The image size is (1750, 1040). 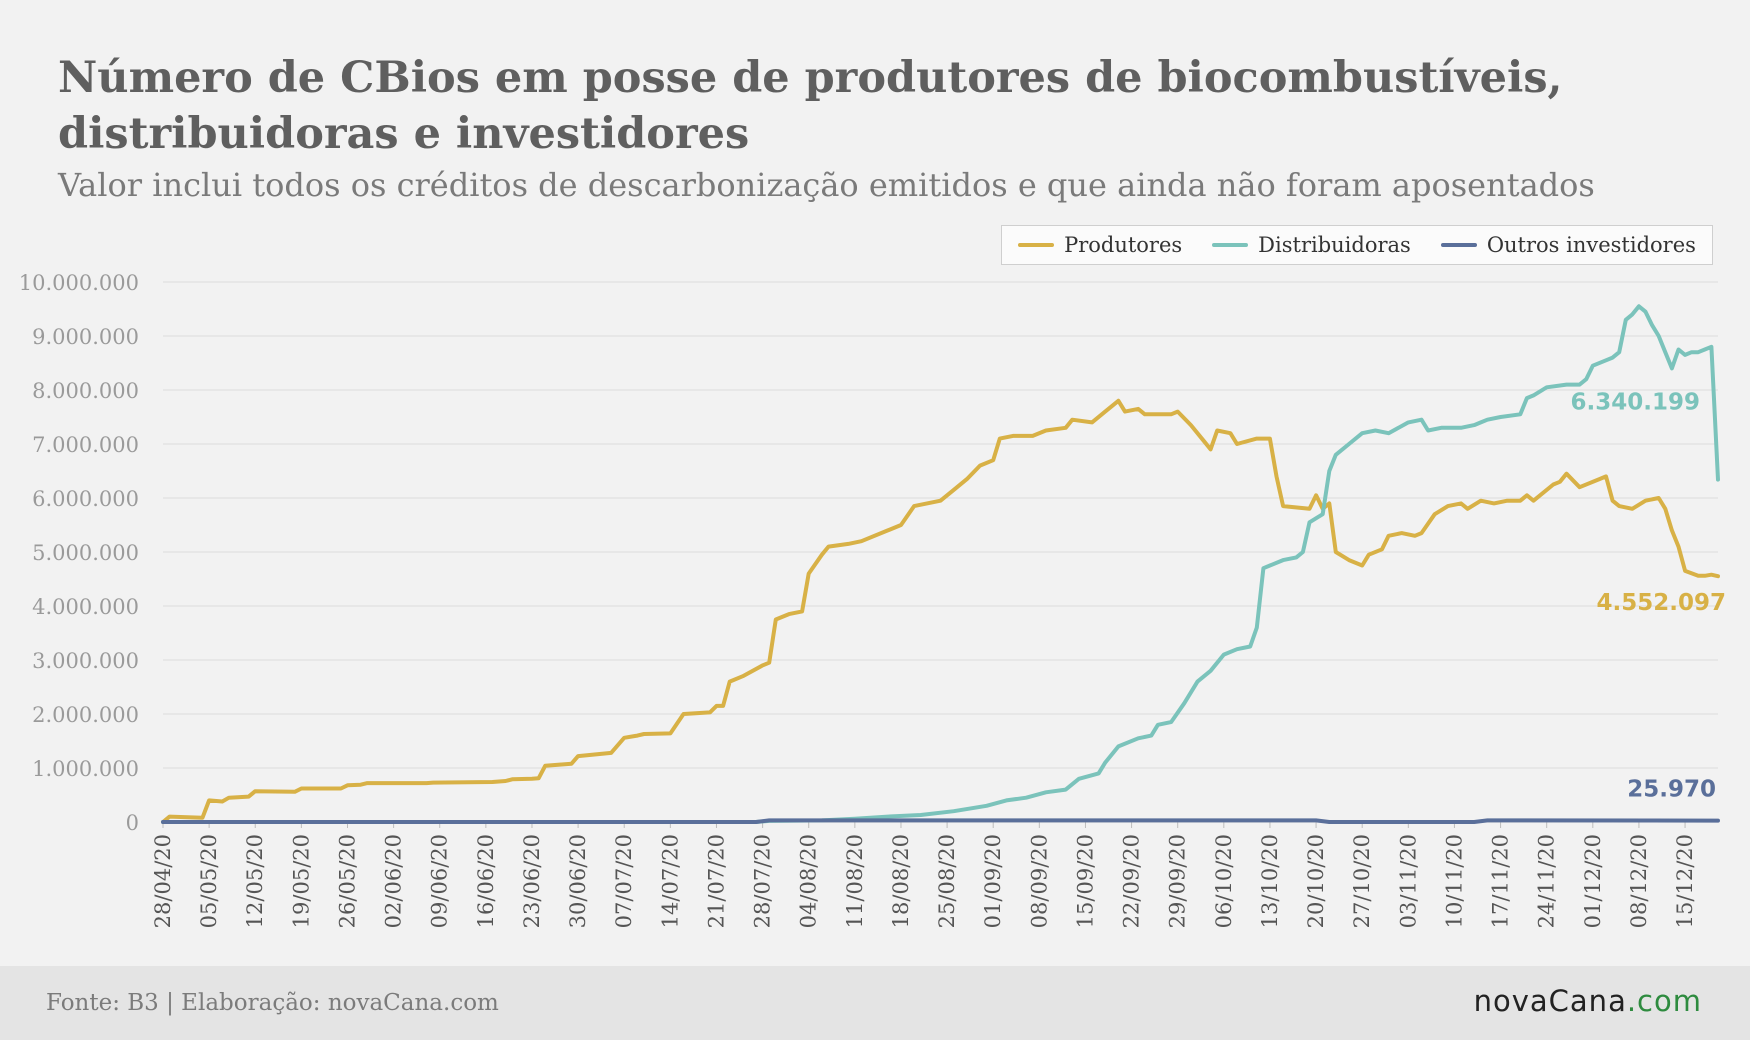 What do you see at coordinates (809, 881) in the screenshot?
I see `x-tick-label: 04/08/20` at bounding box center [809, 881].